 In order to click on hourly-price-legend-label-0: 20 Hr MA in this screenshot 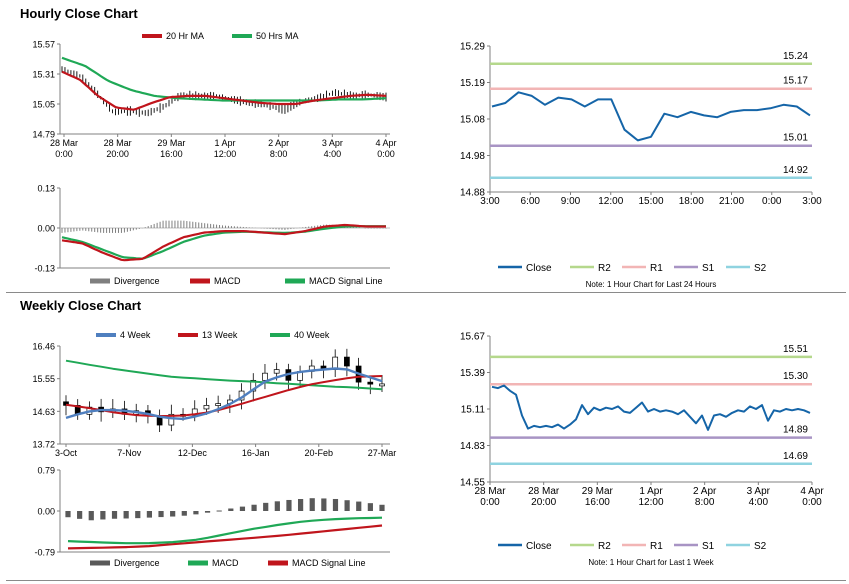, I will do `click(185, 36)`.